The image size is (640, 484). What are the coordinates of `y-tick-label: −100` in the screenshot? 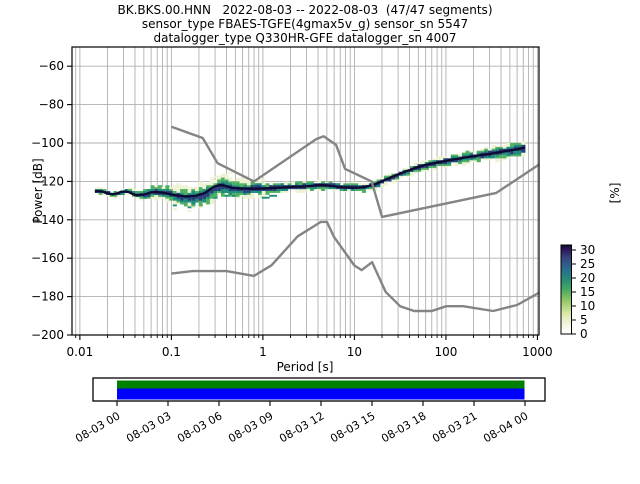 It's located at (47, 143).